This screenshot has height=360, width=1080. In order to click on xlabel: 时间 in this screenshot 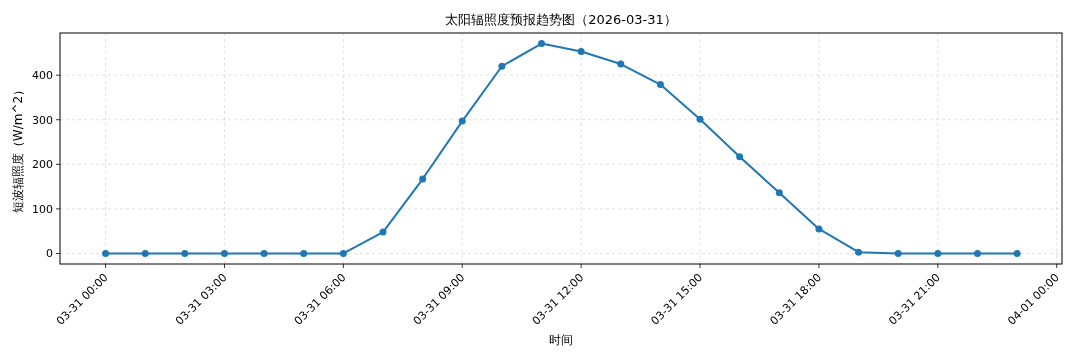, I will do `click(561, 340)`.